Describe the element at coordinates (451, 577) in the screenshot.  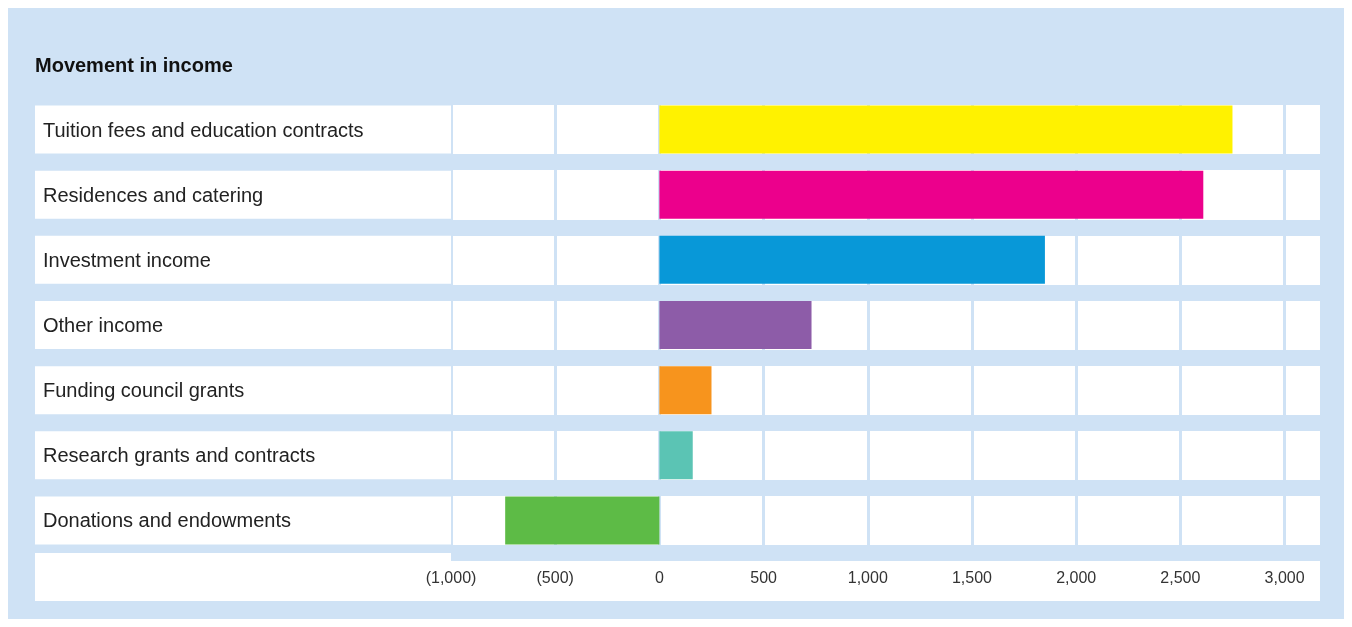
I see `x-tick-label: (1,000)` at that location.